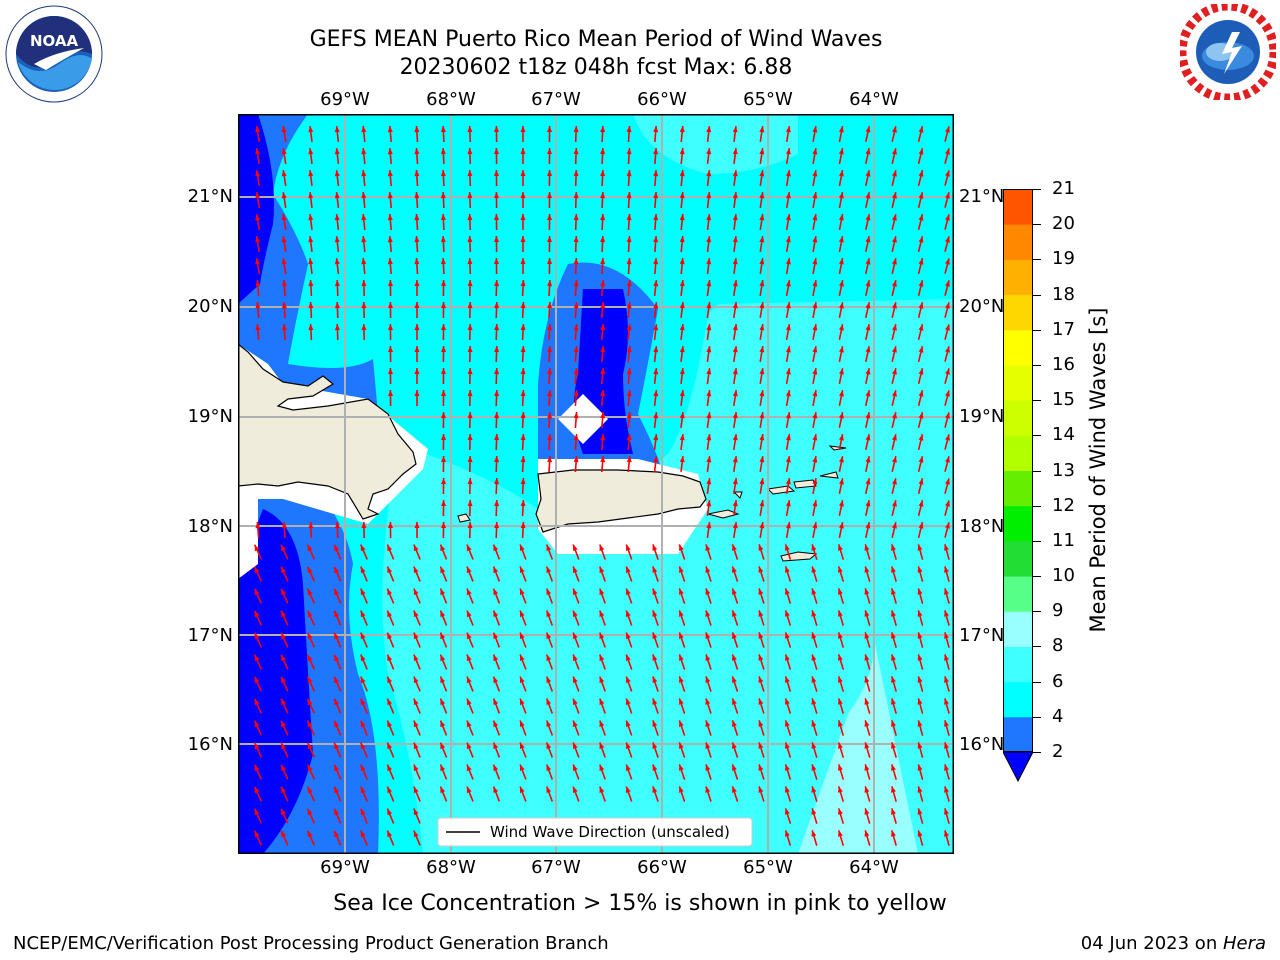 This screenshot has height=960, width=1280. I want to click on colorbar-tick-label: 14, so click(1063, 435).